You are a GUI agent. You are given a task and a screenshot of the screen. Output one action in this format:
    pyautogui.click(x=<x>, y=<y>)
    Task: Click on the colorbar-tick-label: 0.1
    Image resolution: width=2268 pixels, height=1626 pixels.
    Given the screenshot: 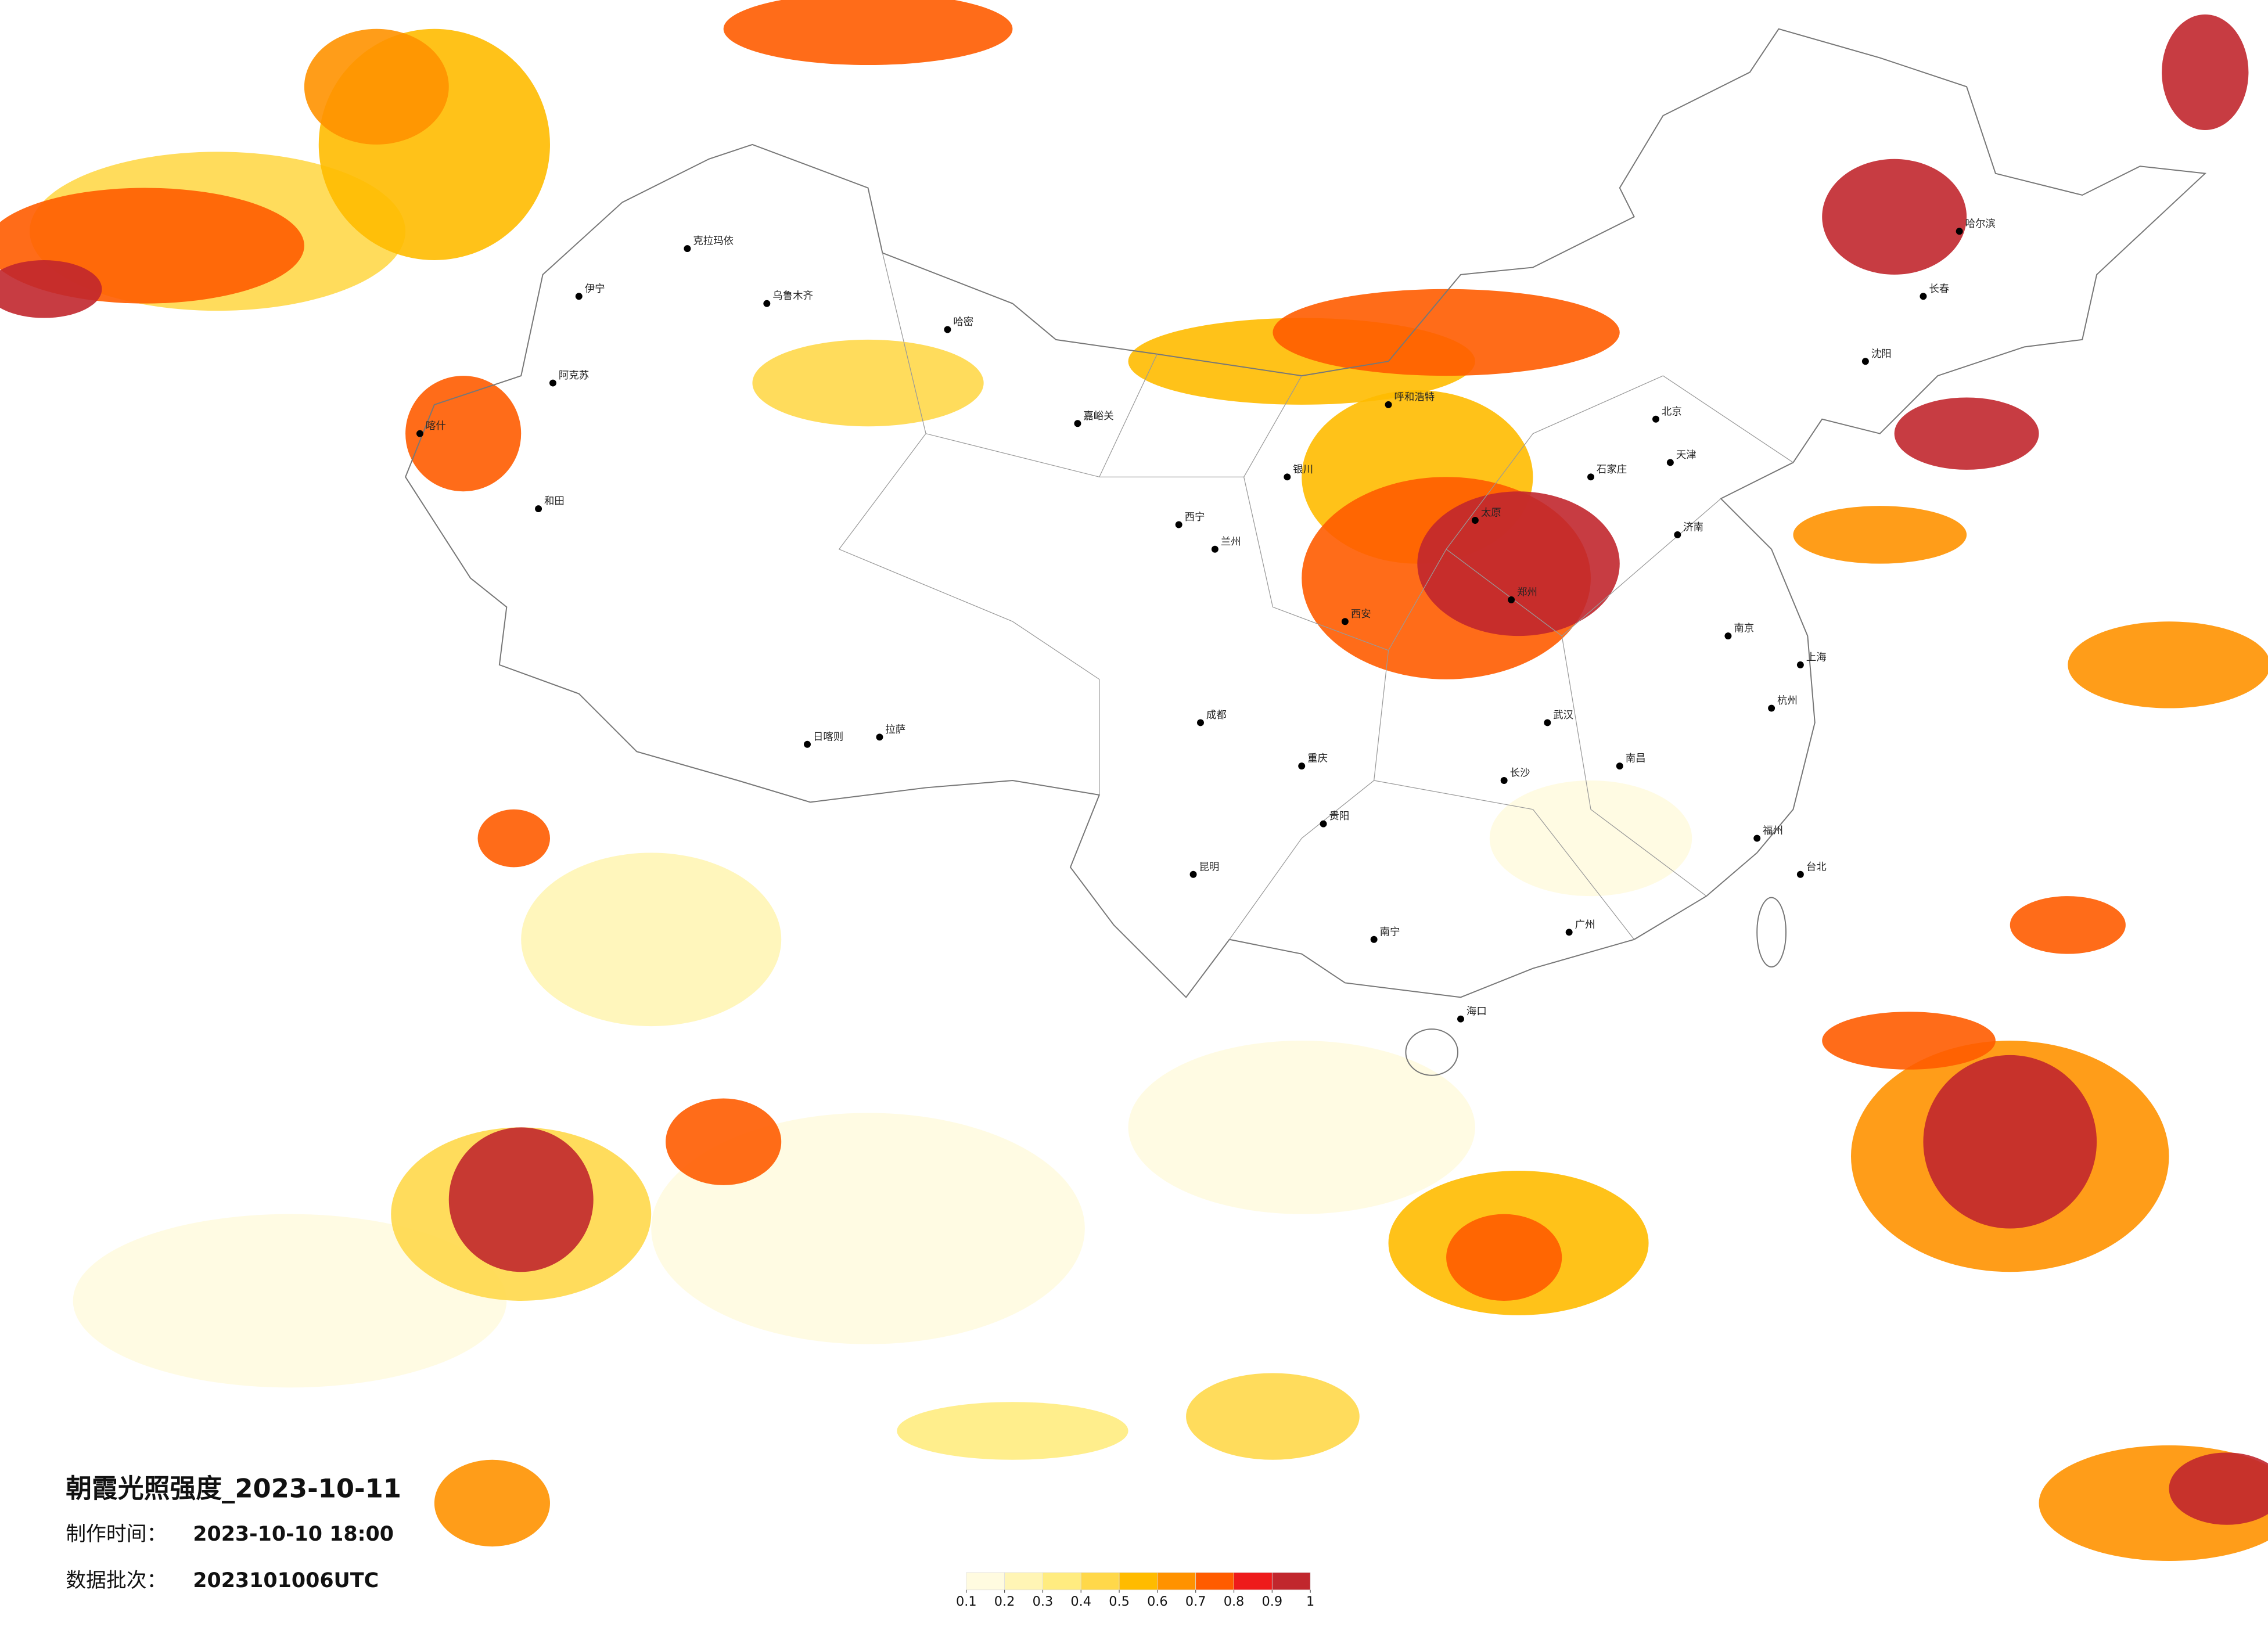 What is the action you would take?
    pyautogui.click(x=966, y=1601)
    